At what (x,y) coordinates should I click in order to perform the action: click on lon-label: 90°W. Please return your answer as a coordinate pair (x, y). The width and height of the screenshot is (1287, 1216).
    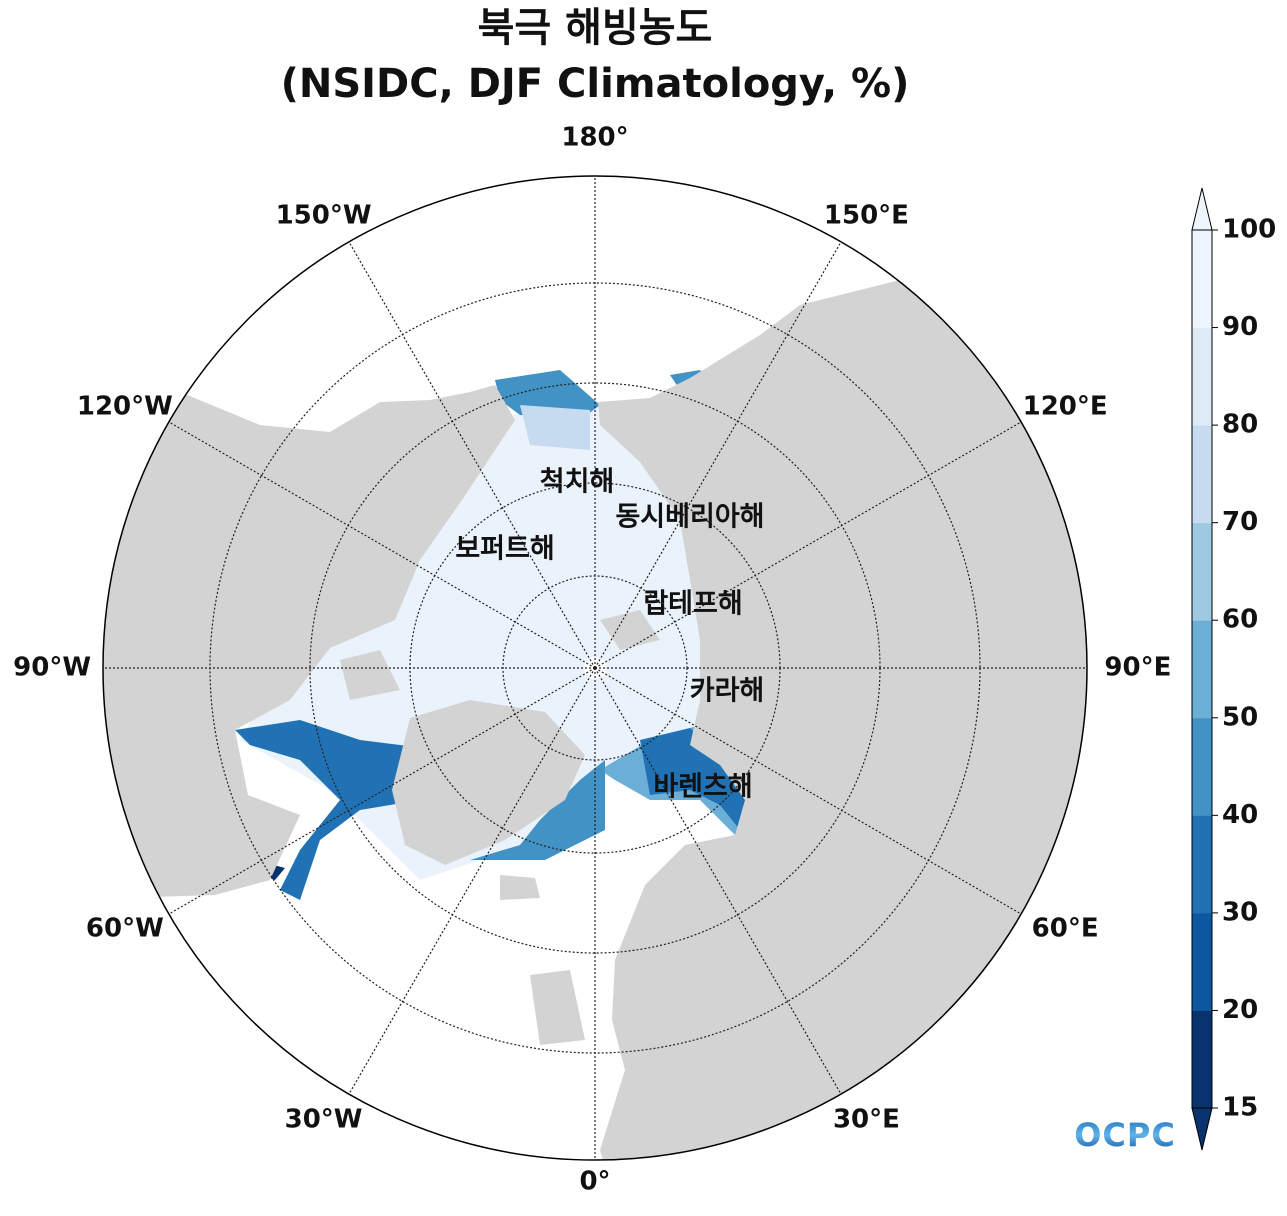
    Looking at the image, I should click on (52, 668).